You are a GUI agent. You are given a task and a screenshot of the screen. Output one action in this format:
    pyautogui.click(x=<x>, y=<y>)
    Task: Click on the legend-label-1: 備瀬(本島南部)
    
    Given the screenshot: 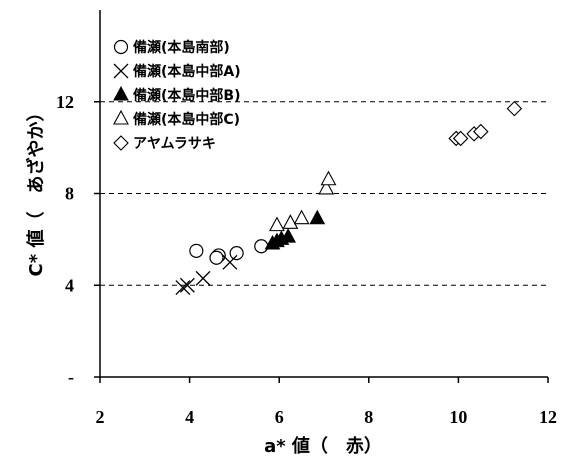 What is the action you would take?
    pyautogui.click(x=181, y=47)
    